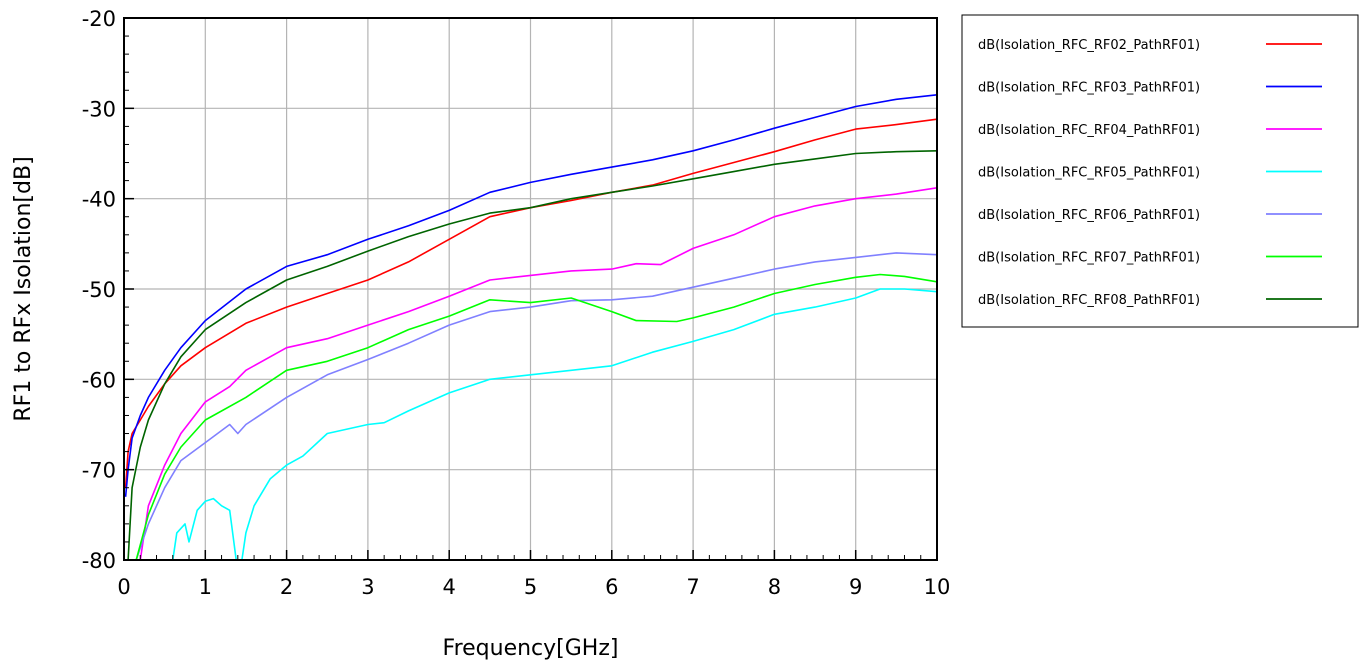 This screenshot has width=1363, height=671. Describe the element at coordinates (205, 587) in the screenshot. I see `x-tick-label: 1` at that location.